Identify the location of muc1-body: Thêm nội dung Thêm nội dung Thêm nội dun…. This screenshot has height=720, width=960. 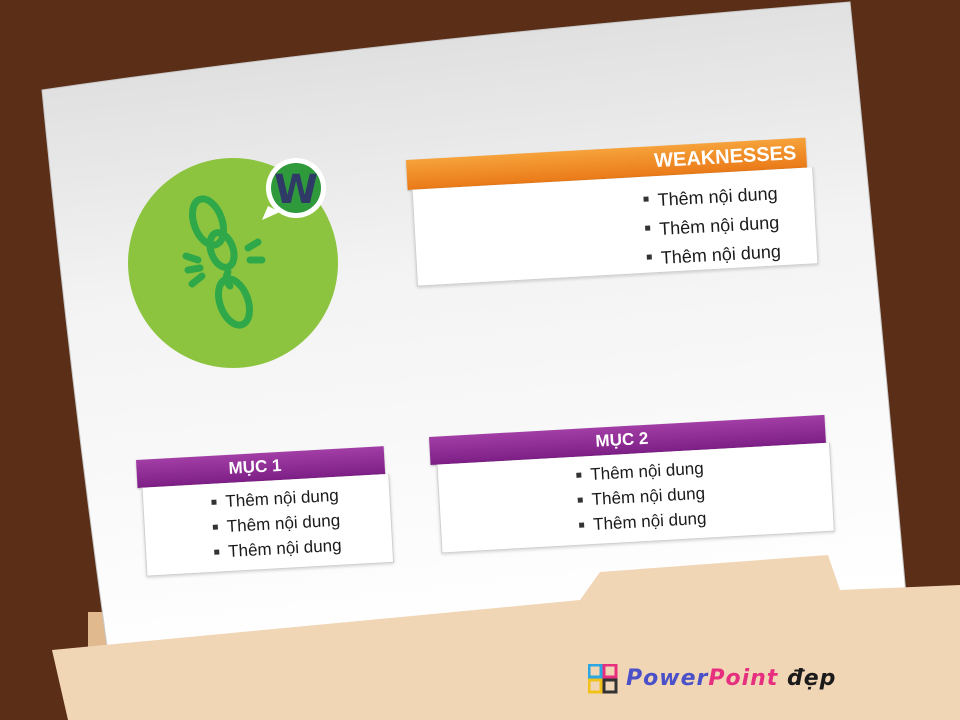
(268, 525).